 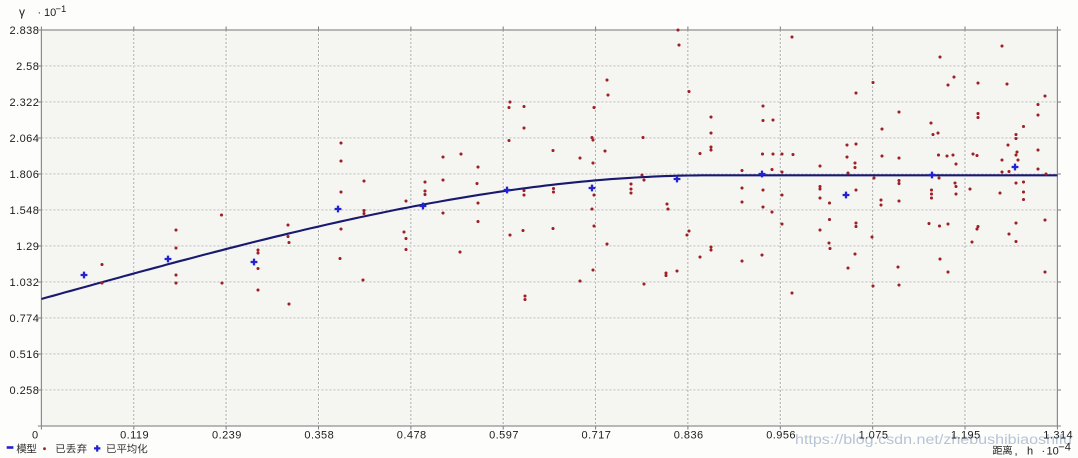 I want to click on svg-text: 2.58, so click(x=27, y=67).